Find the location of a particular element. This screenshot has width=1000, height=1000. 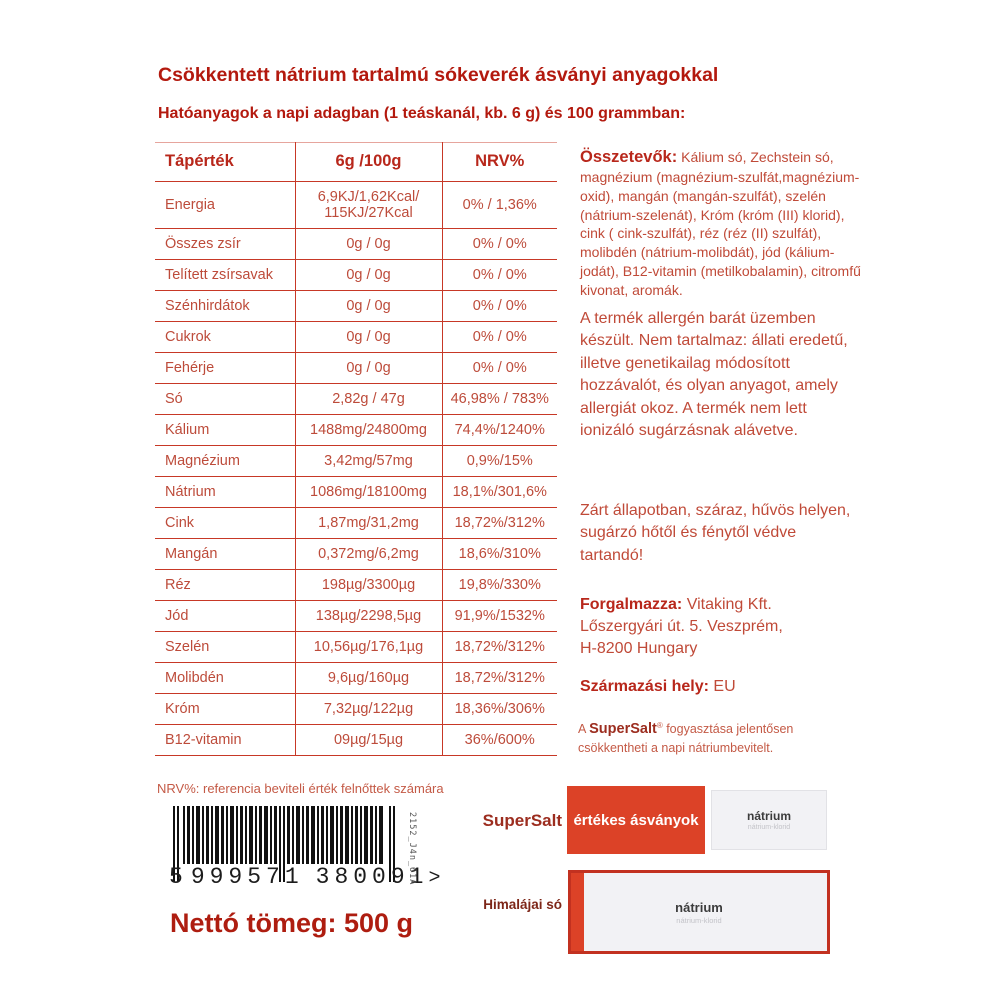

nutrient-amount: 198µg/3300µg is located at coordinates (368, 585).